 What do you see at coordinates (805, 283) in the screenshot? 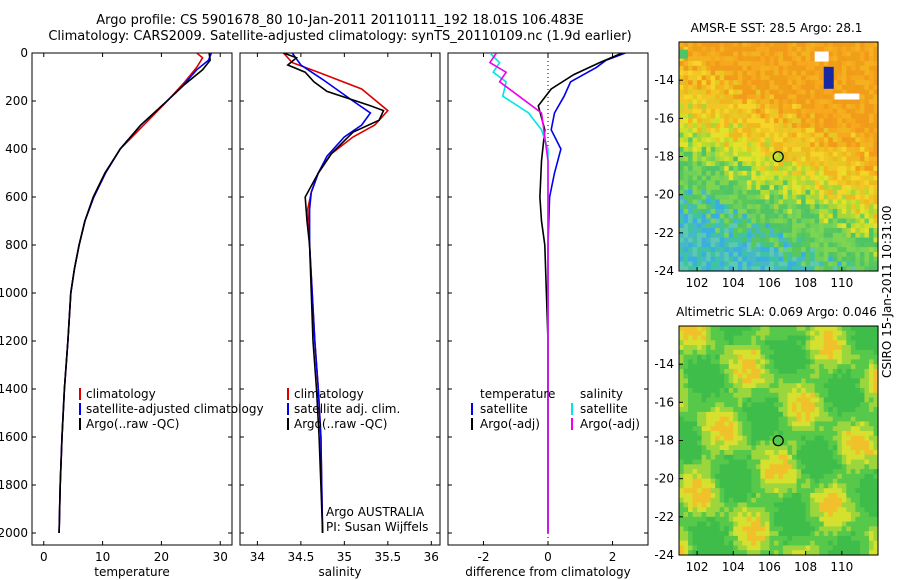
I see `x-tick-label: 108` at bounding box center [805, 283].